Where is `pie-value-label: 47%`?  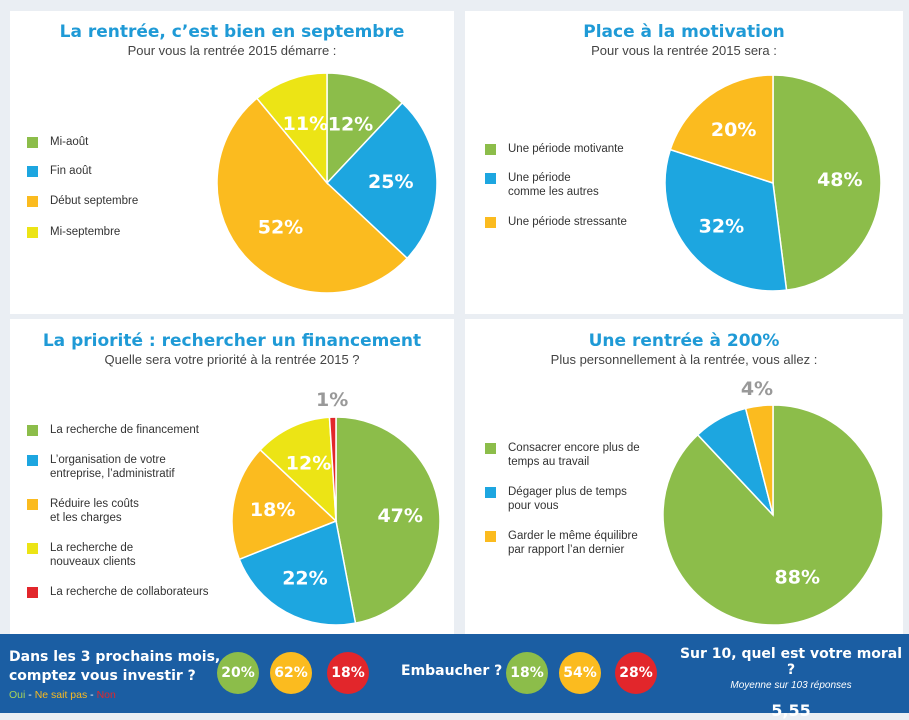
pie-value-label: 47% is located at coordinates (399, 516).